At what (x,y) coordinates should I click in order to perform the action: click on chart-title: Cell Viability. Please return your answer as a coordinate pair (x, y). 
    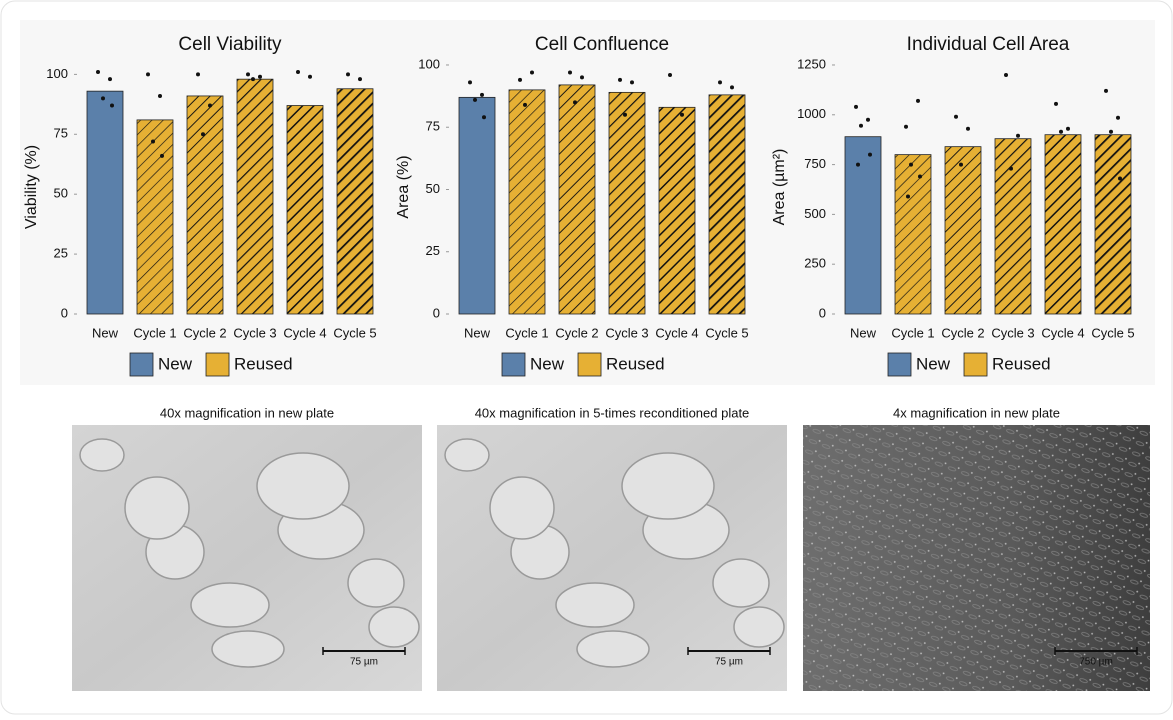
    Looking at the image, I should click on (230, 44).